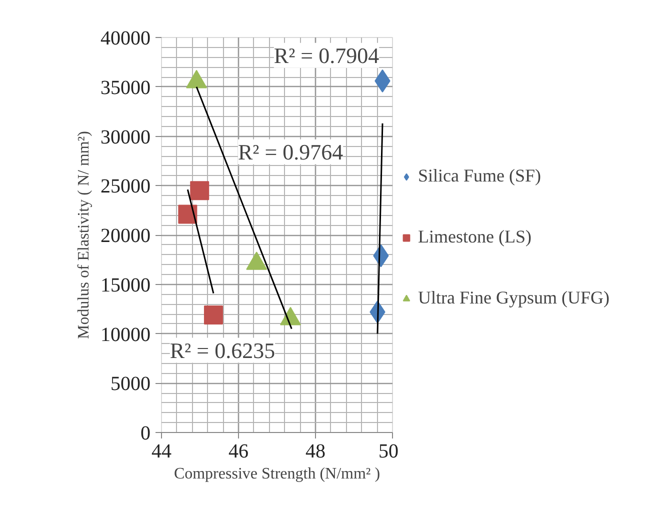 The width and height of the screenshot is (651, 527). What do you see at coordinates (145, 433) in the screenshot?
I see `y-tick-label: 0` at bounding box center [145, 433].